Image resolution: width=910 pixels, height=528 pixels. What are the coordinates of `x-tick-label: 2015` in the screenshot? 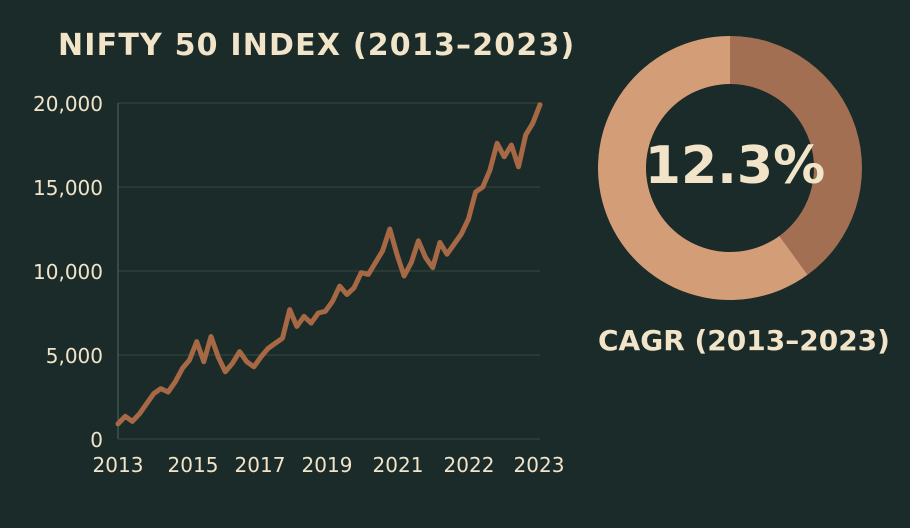 It's located at (193, 465).